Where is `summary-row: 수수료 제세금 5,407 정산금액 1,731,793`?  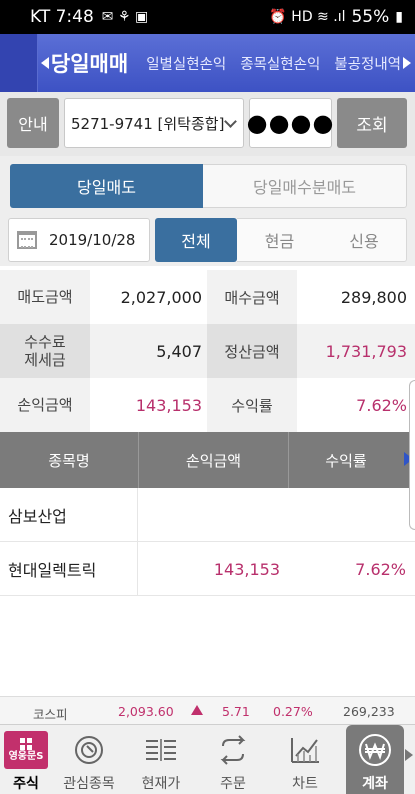
summary-row: 수수료 제세금 5,407 정산금액 1,731,793 is located at coordinates (207, 351).